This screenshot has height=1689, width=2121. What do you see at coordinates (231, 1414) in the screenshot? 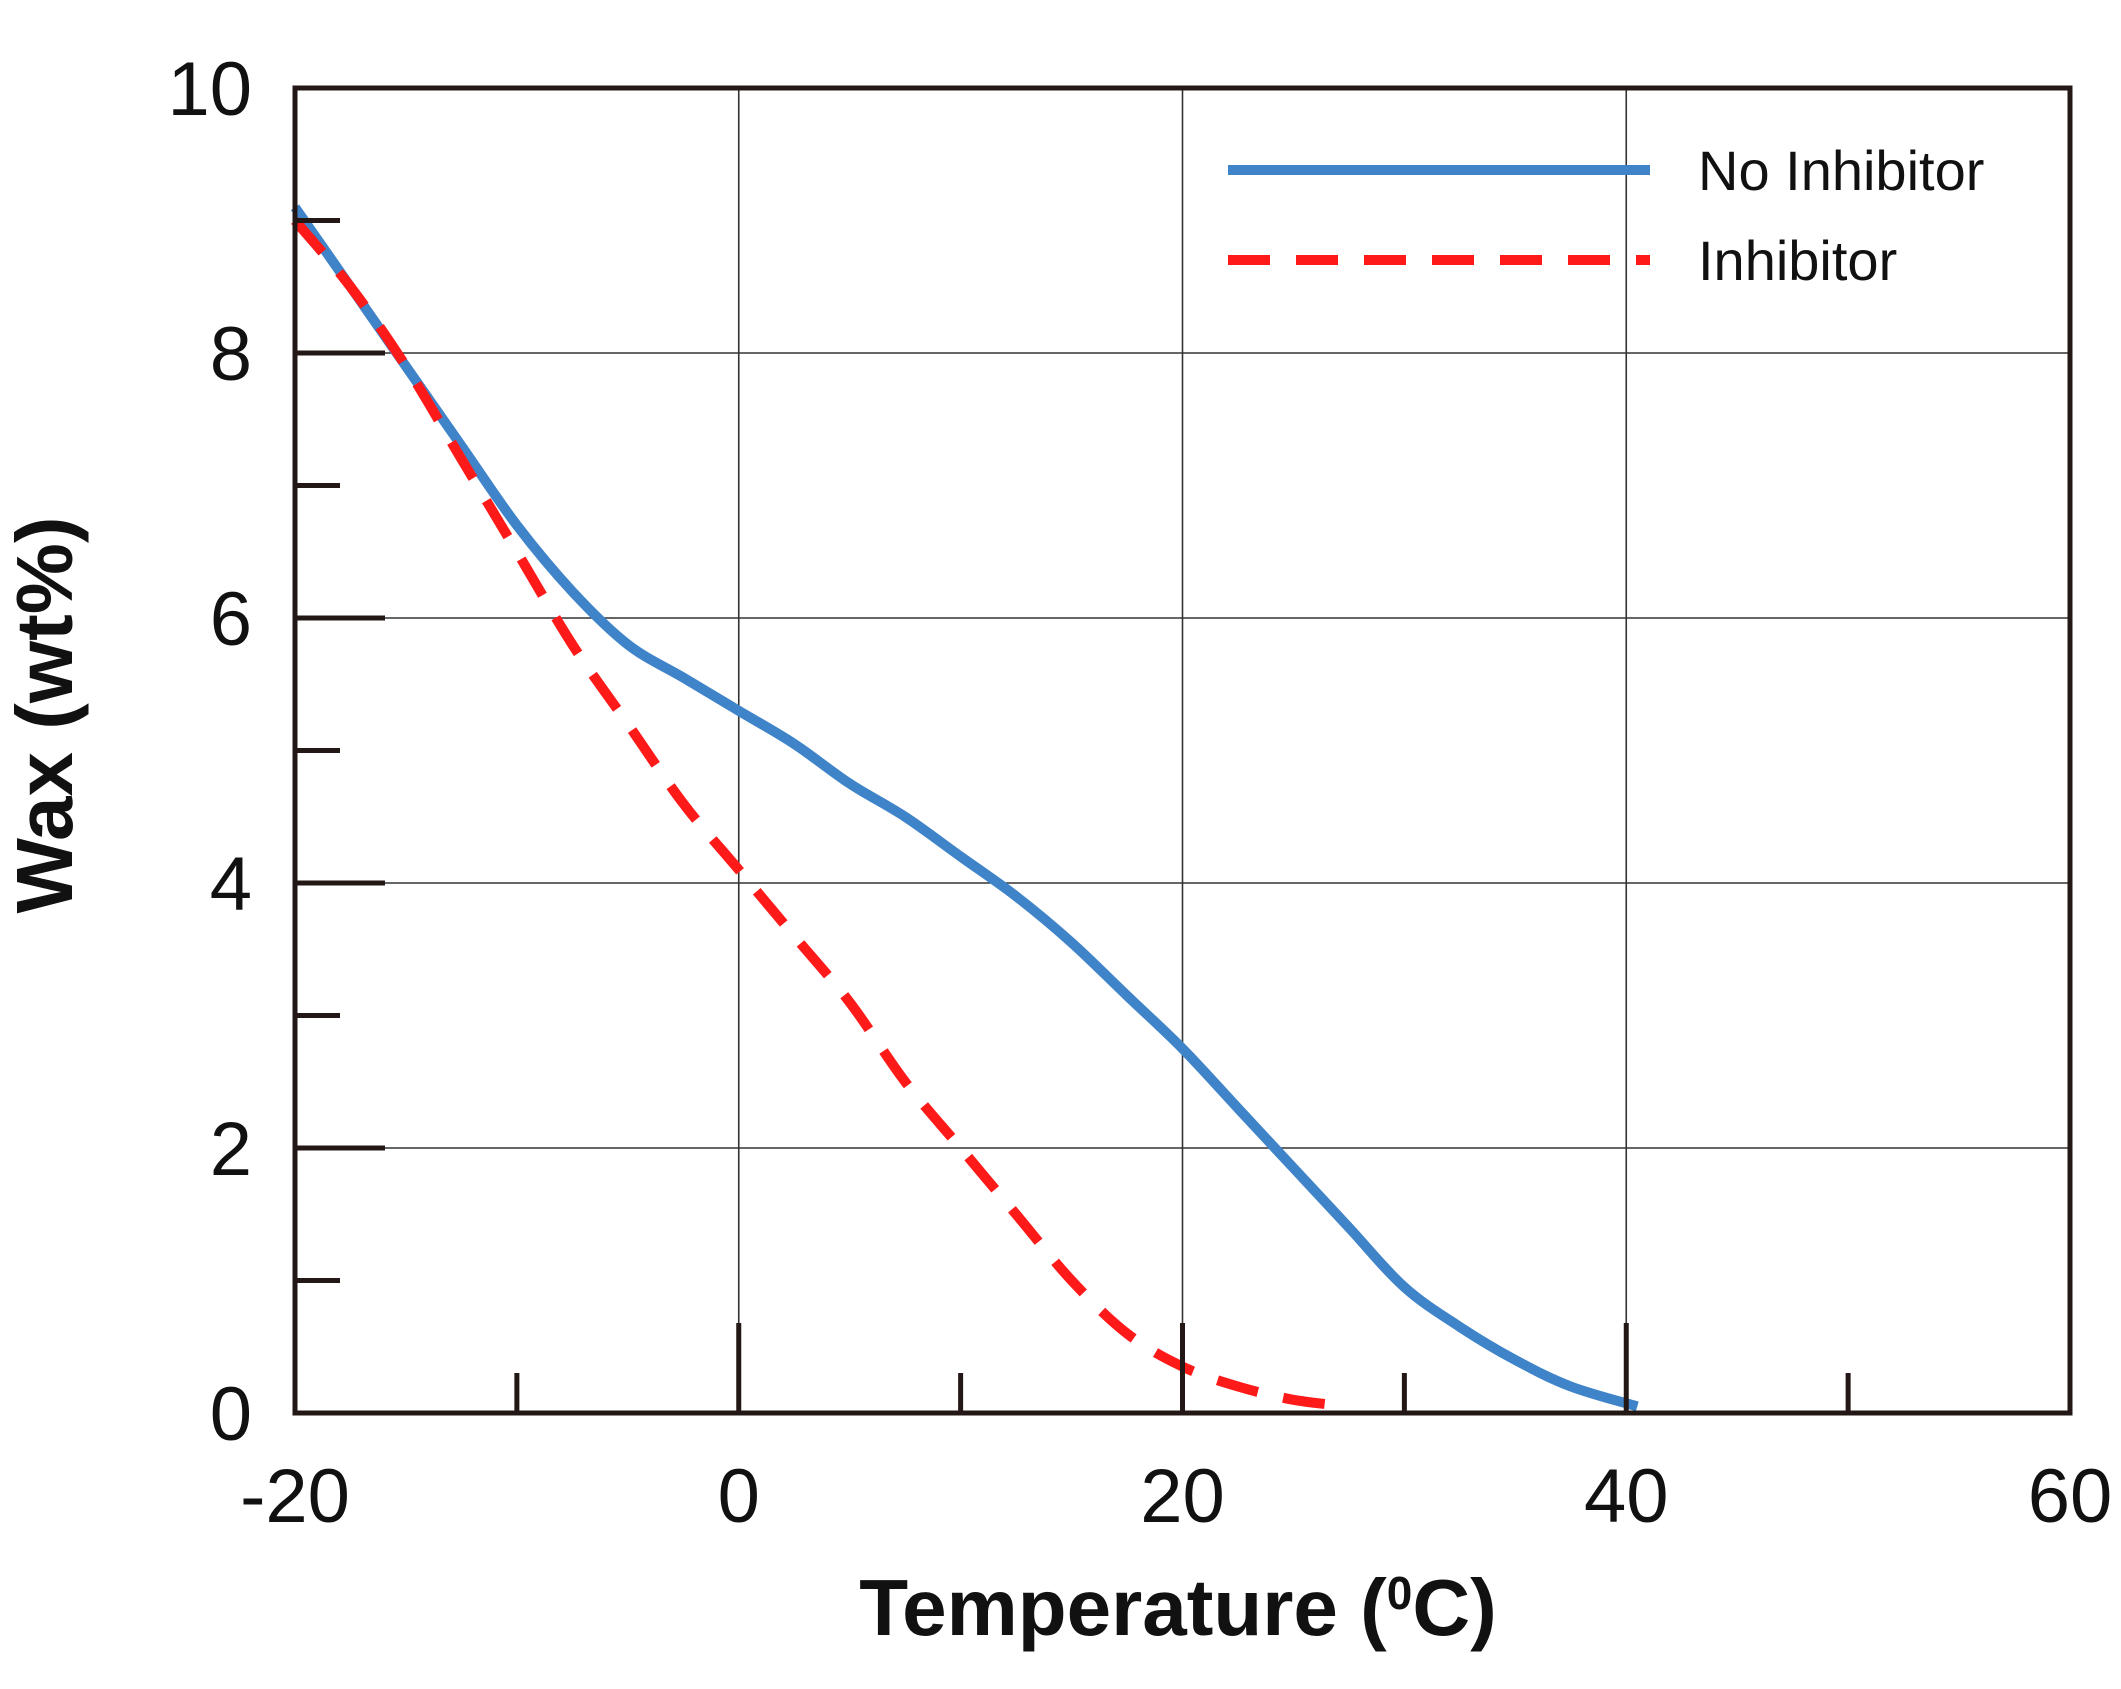
I see `y-tick-label: 0` at bounding box center [231, 1414].